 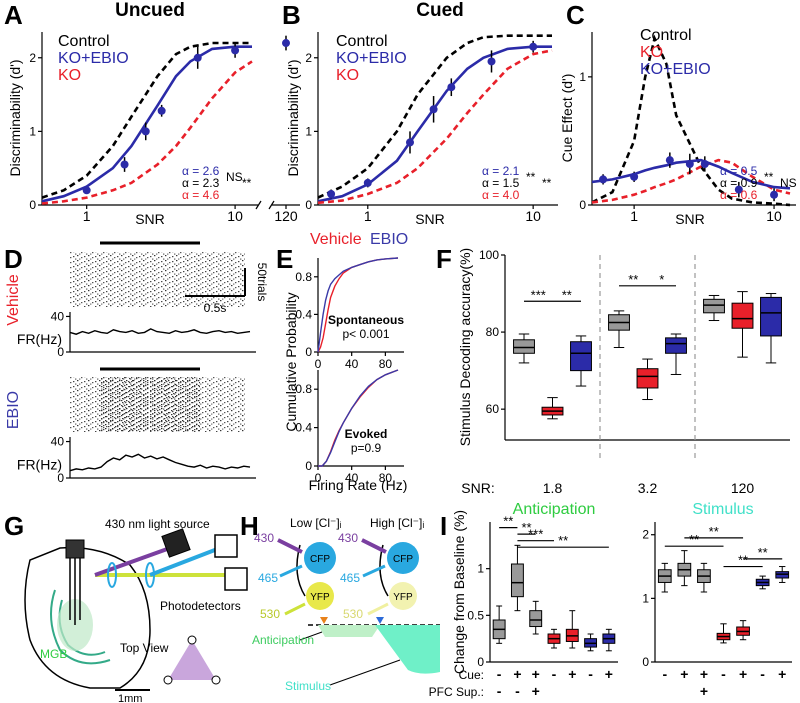 What do you see at coordinates (365, 334) in the screenshot?
I see `annotation: p< 0.001` at bounding box center [365, 334].